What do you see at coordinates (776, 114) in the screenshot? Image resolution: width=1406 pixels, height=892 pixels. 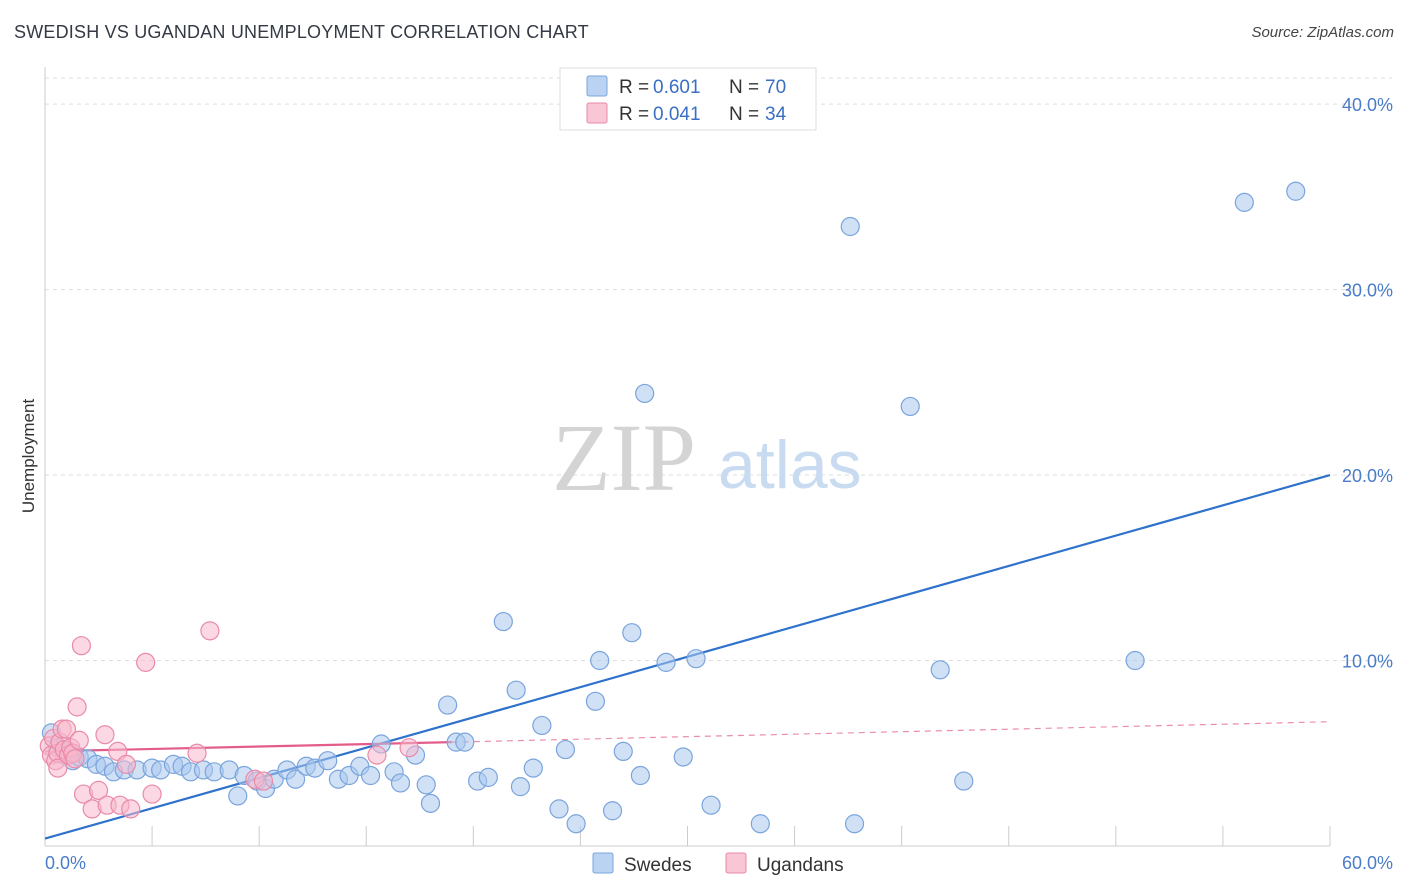 I see `legend-n-value-ugandans: 34` at bounding box center [776, 114].